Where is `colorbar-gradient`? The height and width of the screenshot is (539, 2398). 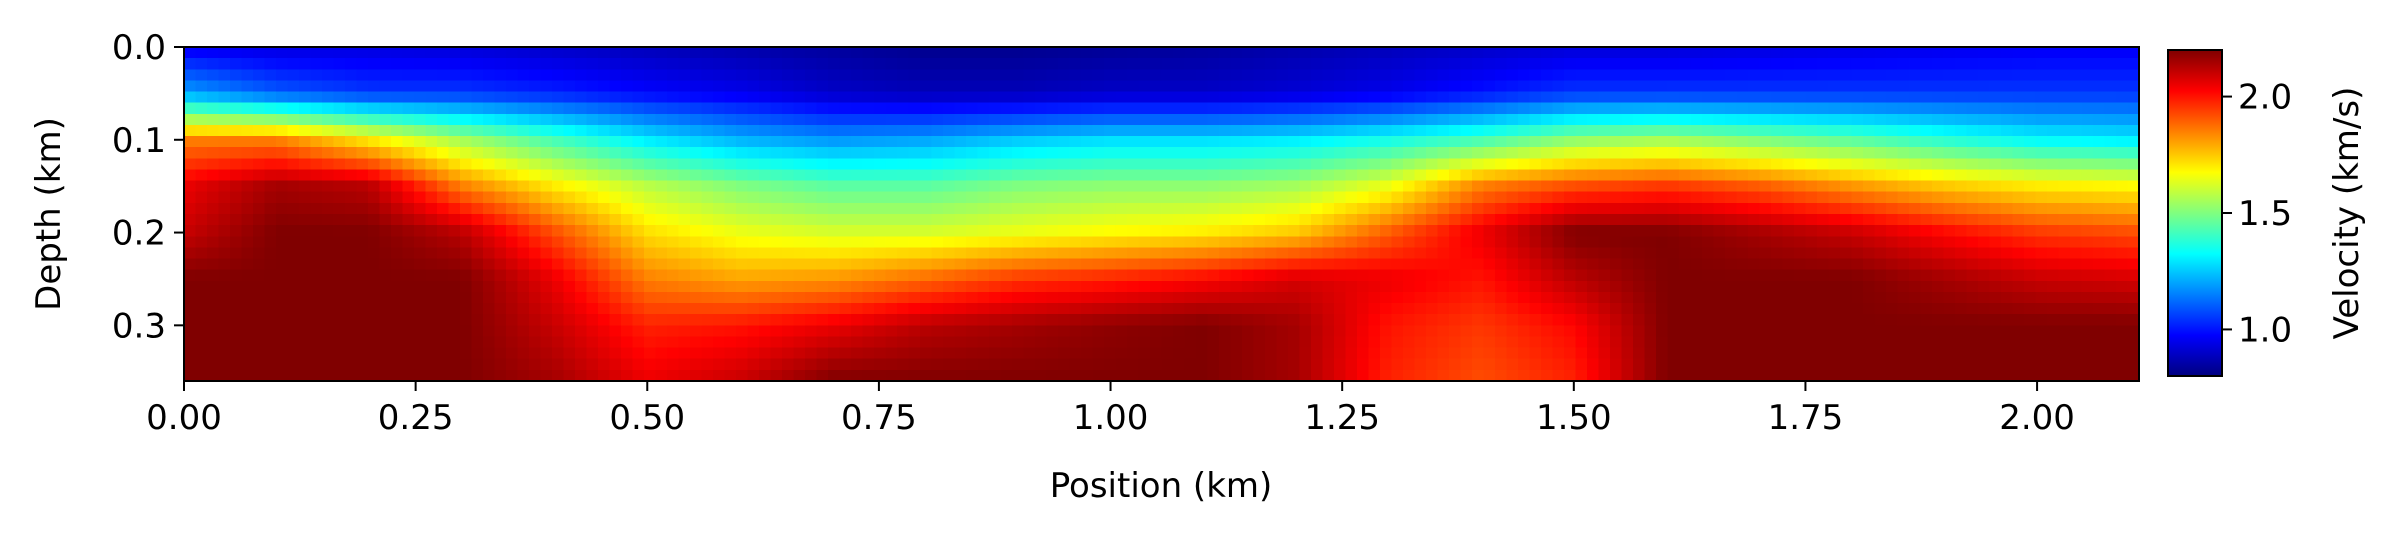
colorbar-gradient is located at coordinates (2195, 213).